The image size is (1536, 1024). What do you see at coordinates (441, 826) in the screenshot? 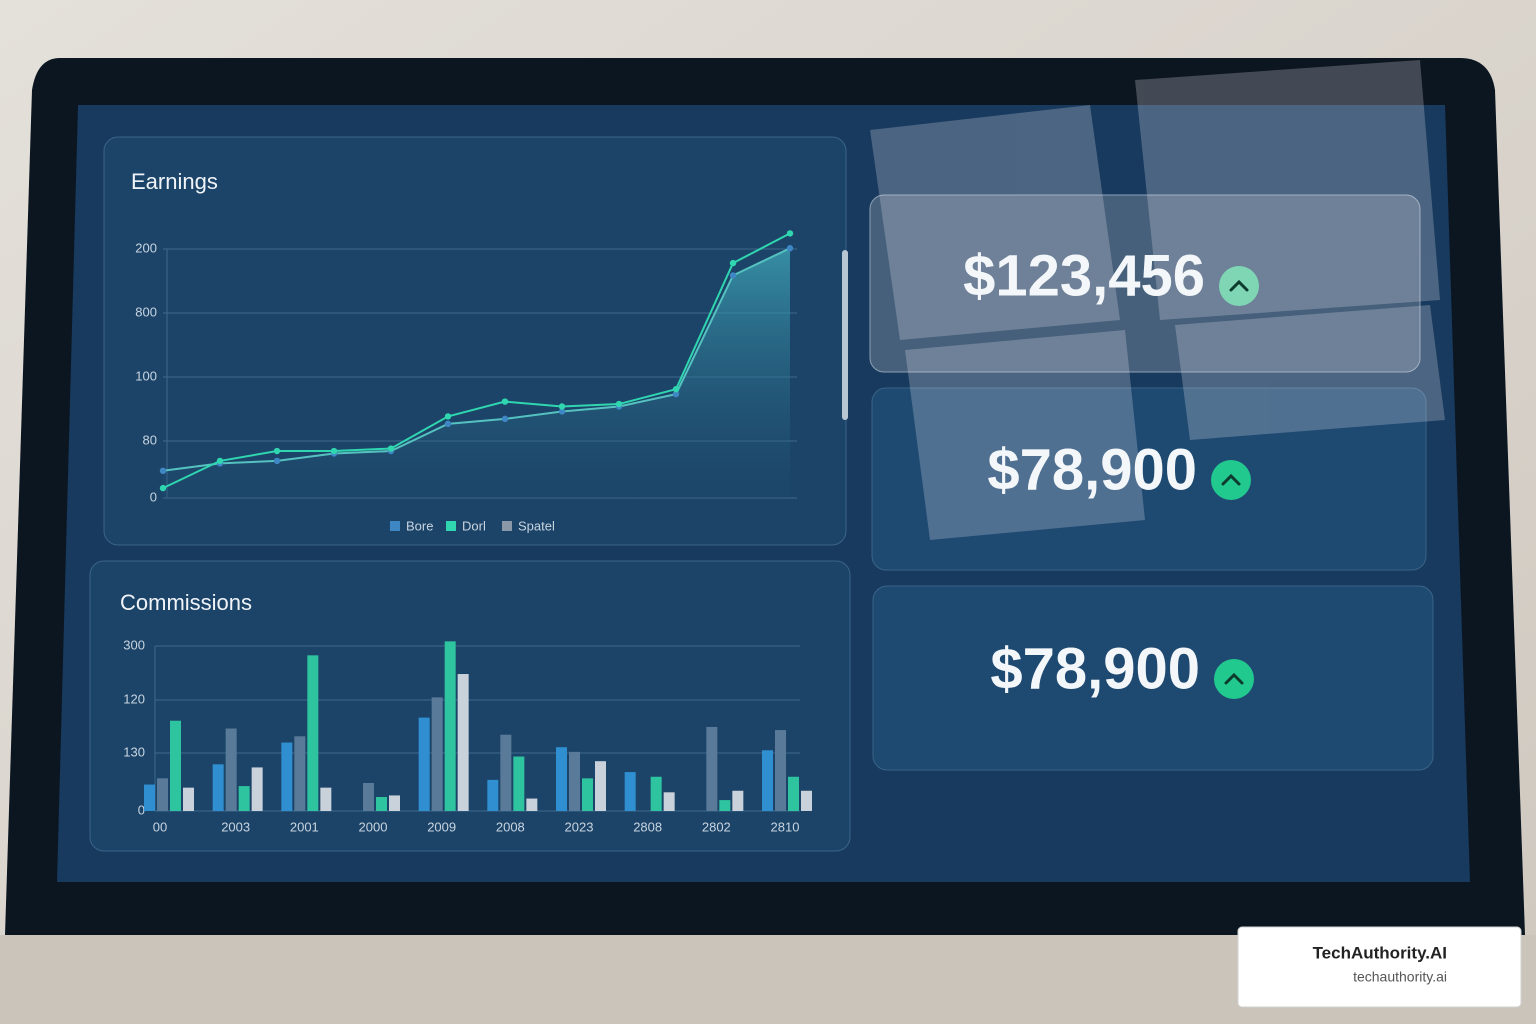
I see `x-tick-label: 2009` at bounding box center [441, 826].